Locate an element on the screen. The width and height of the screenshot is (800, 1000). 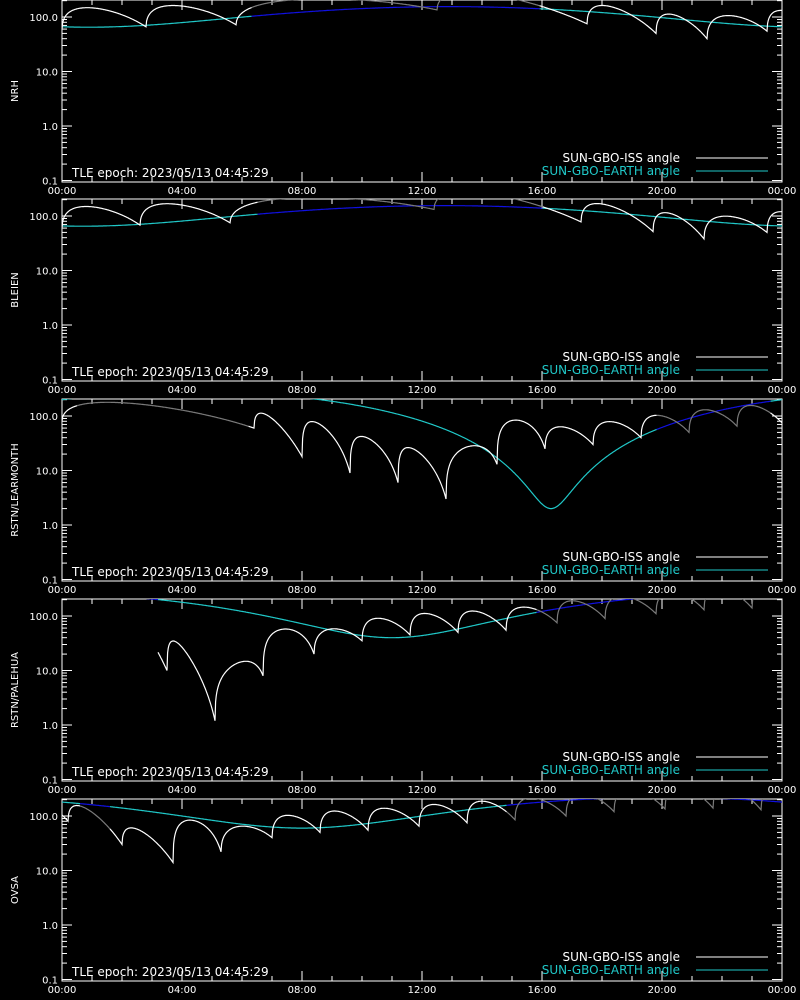
y-axis-label: BLEIEN is located at coordinates (15, 290).